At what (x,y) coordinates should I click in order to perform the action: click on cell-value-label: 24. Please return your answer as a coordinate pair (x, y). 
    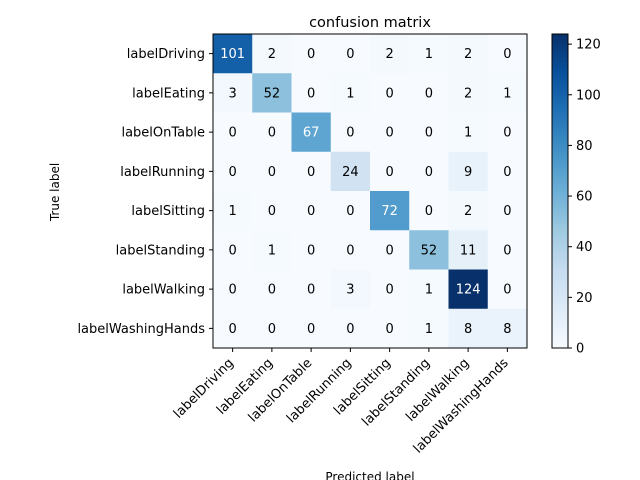
    Looking at the image, I should click on (350, 172).